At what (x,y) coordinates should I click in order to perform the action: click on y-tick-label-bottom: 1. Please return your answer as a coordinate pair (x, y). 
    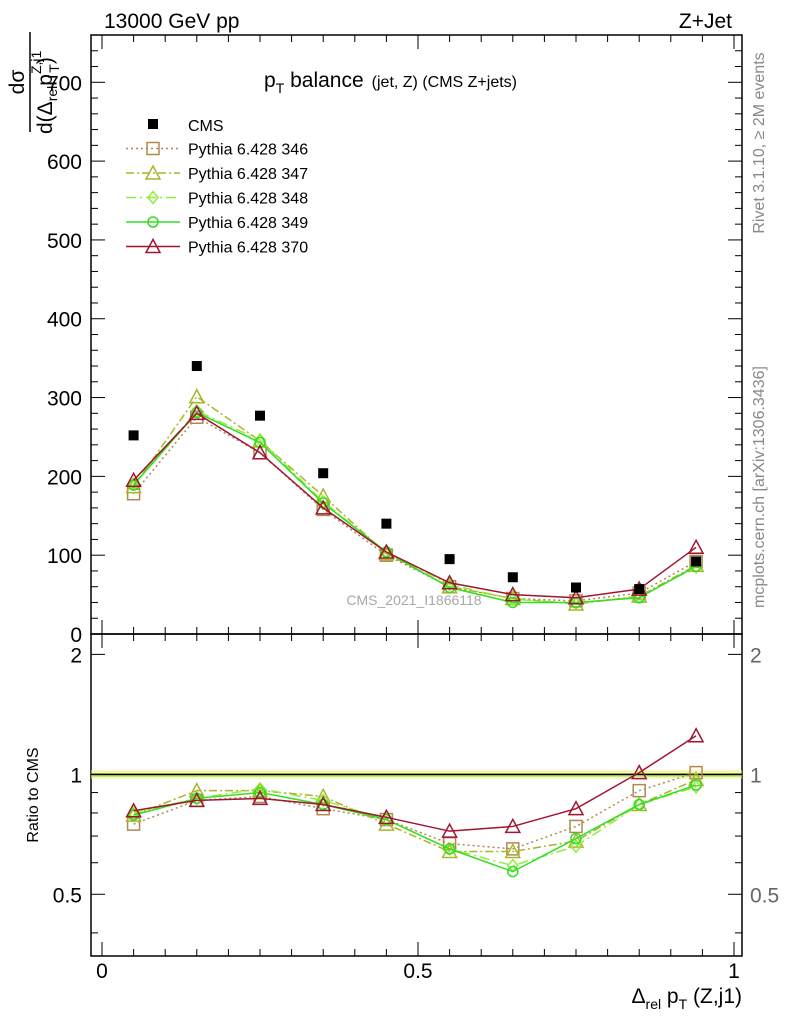
    Looking at the image, I should click on (76, 775).